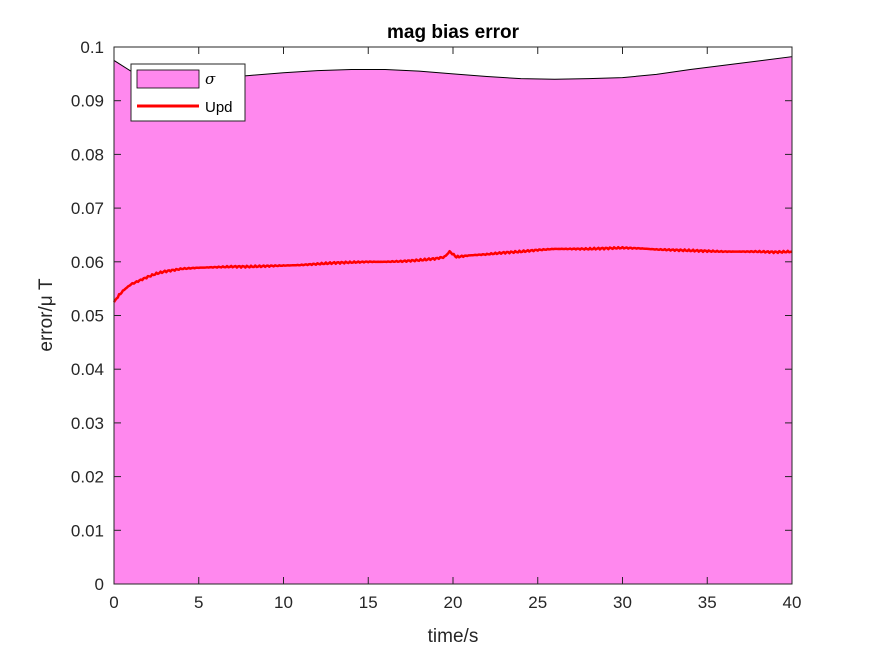 The width and height of the screenshot is (875, 656). Describe the element at coordinates (46, 315) in the screenshot. I see `y-axis-label: error/μ T` at that location.